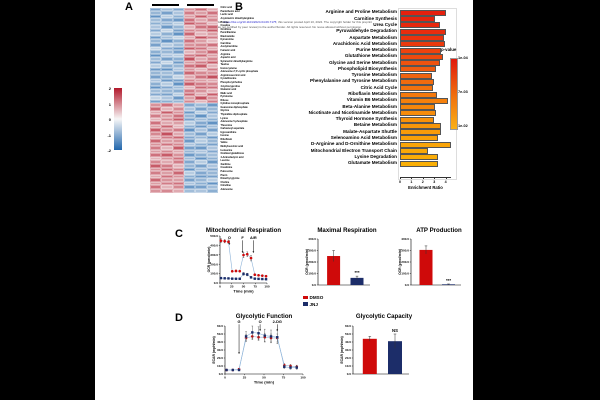  I want to click on heatmap-row-label: Lactic acid, so click(226, 15).